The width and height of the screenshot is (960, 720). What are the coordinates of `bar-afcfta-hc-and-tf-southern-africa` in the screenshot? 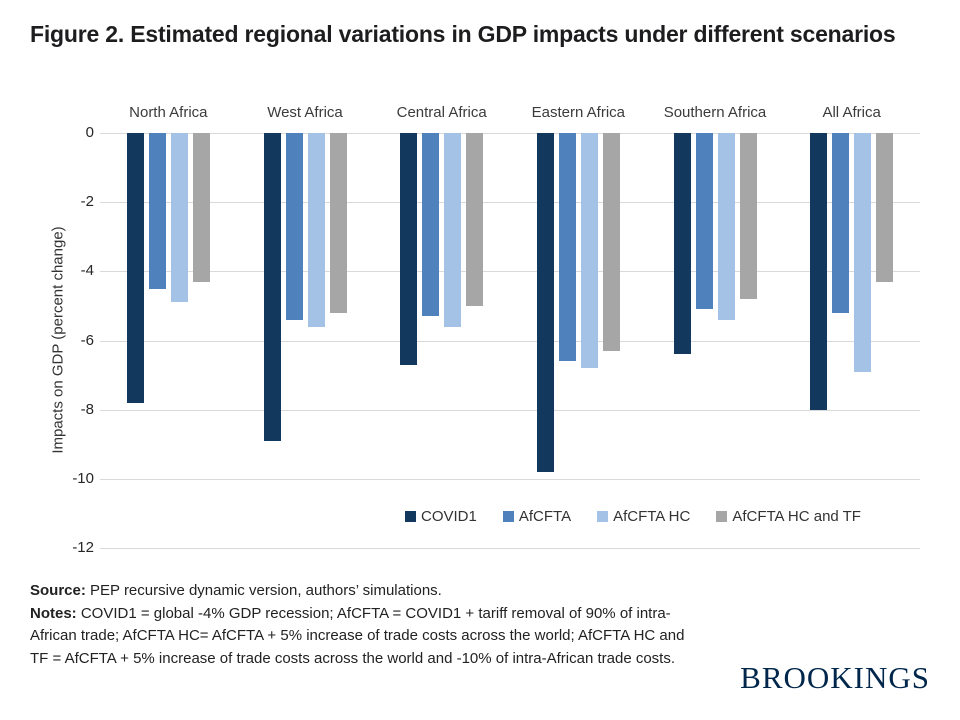 It's located at (748, 216).